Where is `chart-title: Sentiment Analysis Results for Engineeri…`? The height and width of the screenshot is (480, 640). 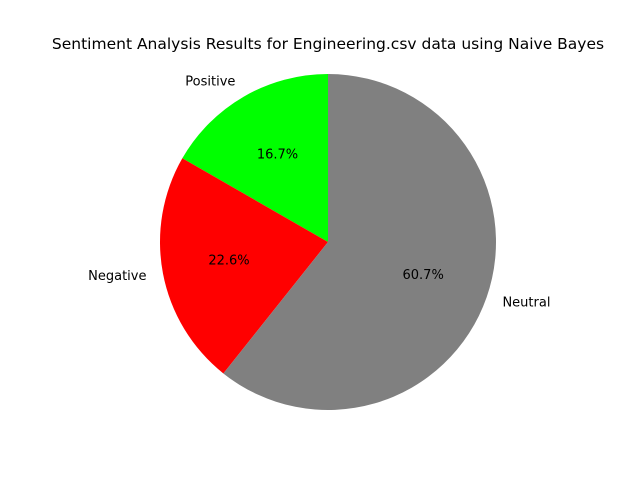
chart-title: Sentiment Analysis Results for Engineeri… is located at coordinates (328, 44).